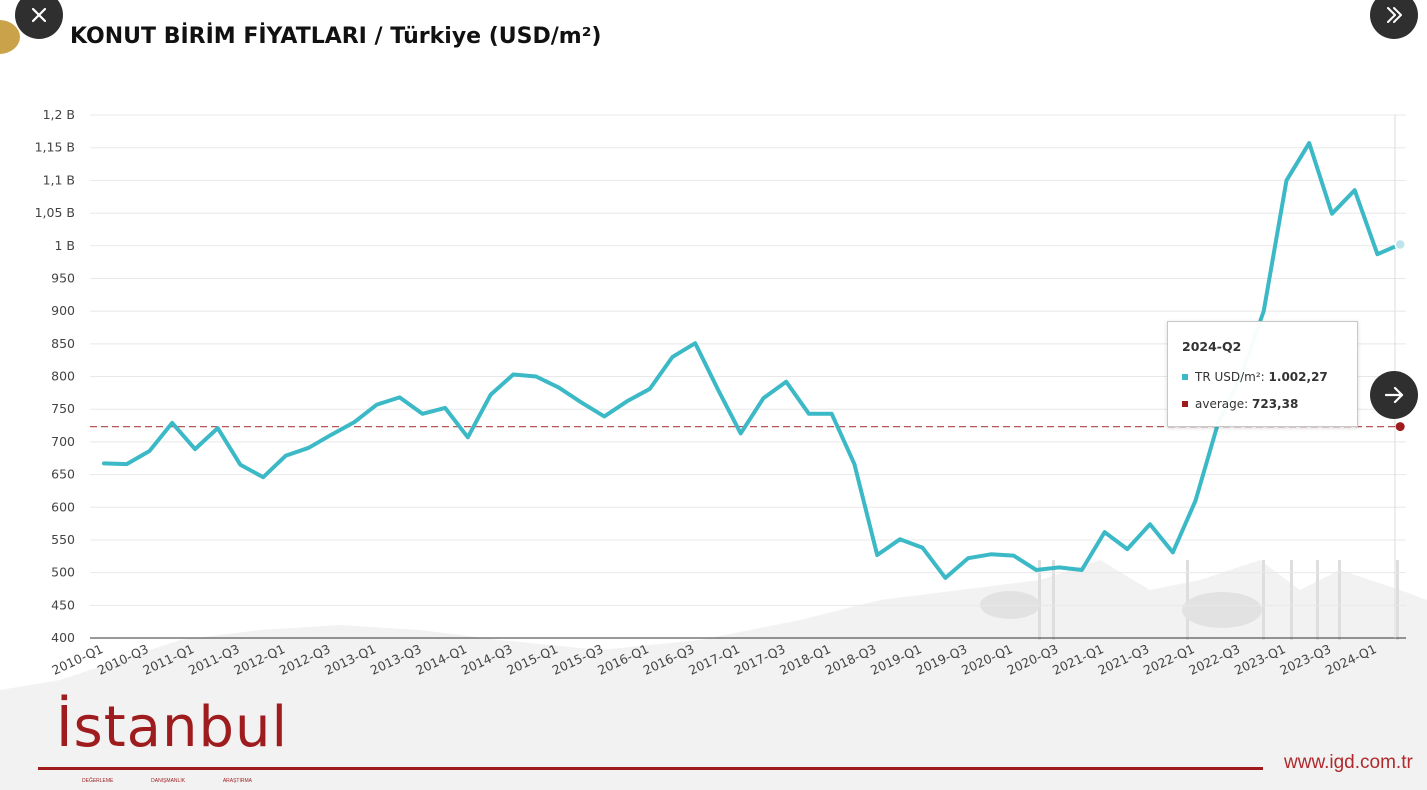 The image size is (1427, 790). I want to click on y-tick-label: 600, so click(63, 506).